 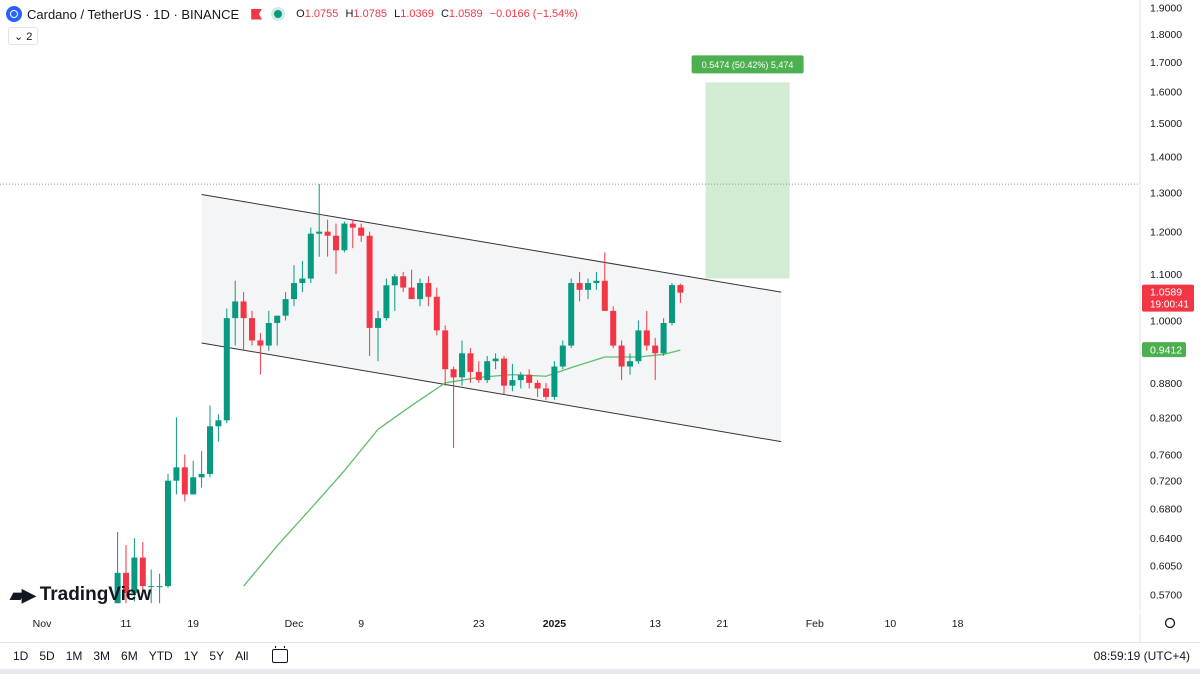 I want to click on x-tick-label: 23, so click(x=479, y=624).